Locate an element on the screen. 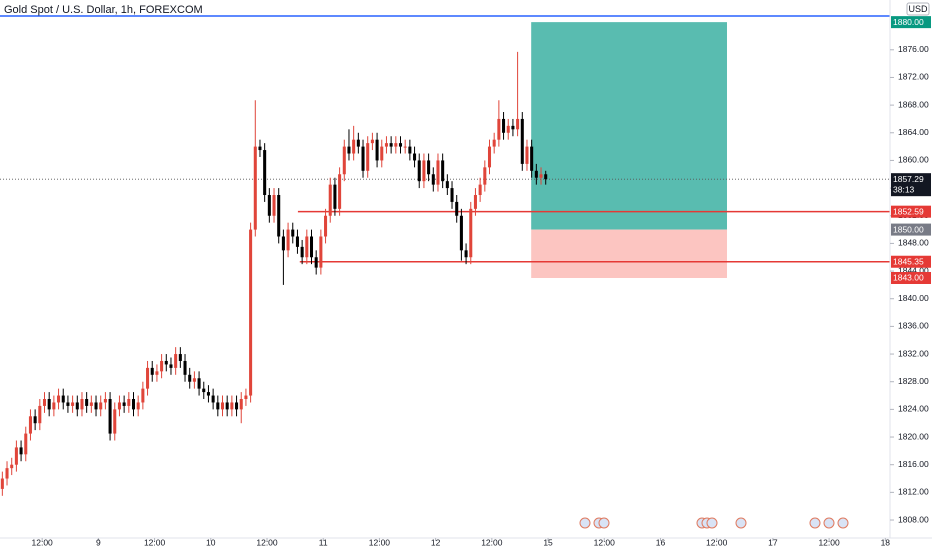  y-tick-label: 1828.00 is located at coordinates (913, 381).